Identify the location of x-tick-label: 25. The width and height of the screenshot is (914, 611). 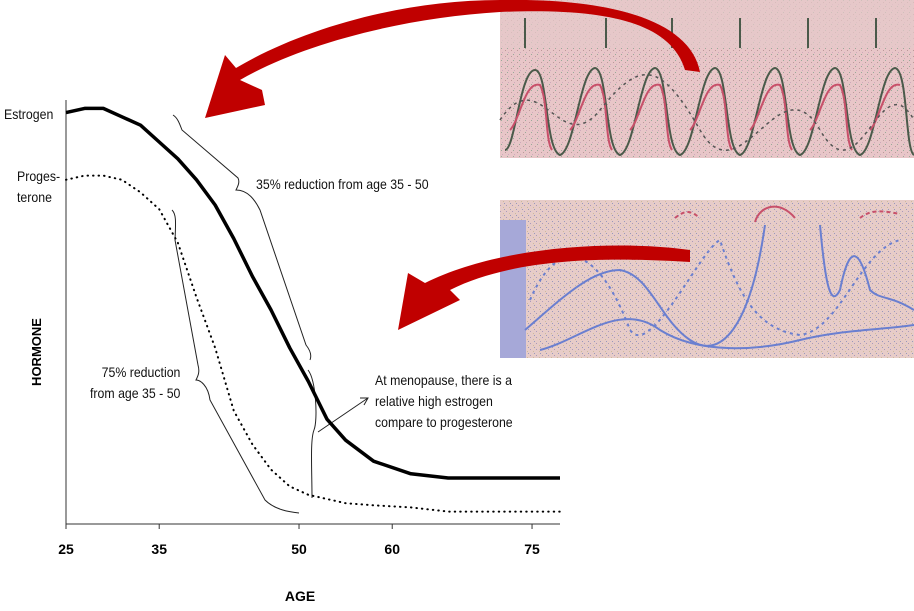
(66, 549).